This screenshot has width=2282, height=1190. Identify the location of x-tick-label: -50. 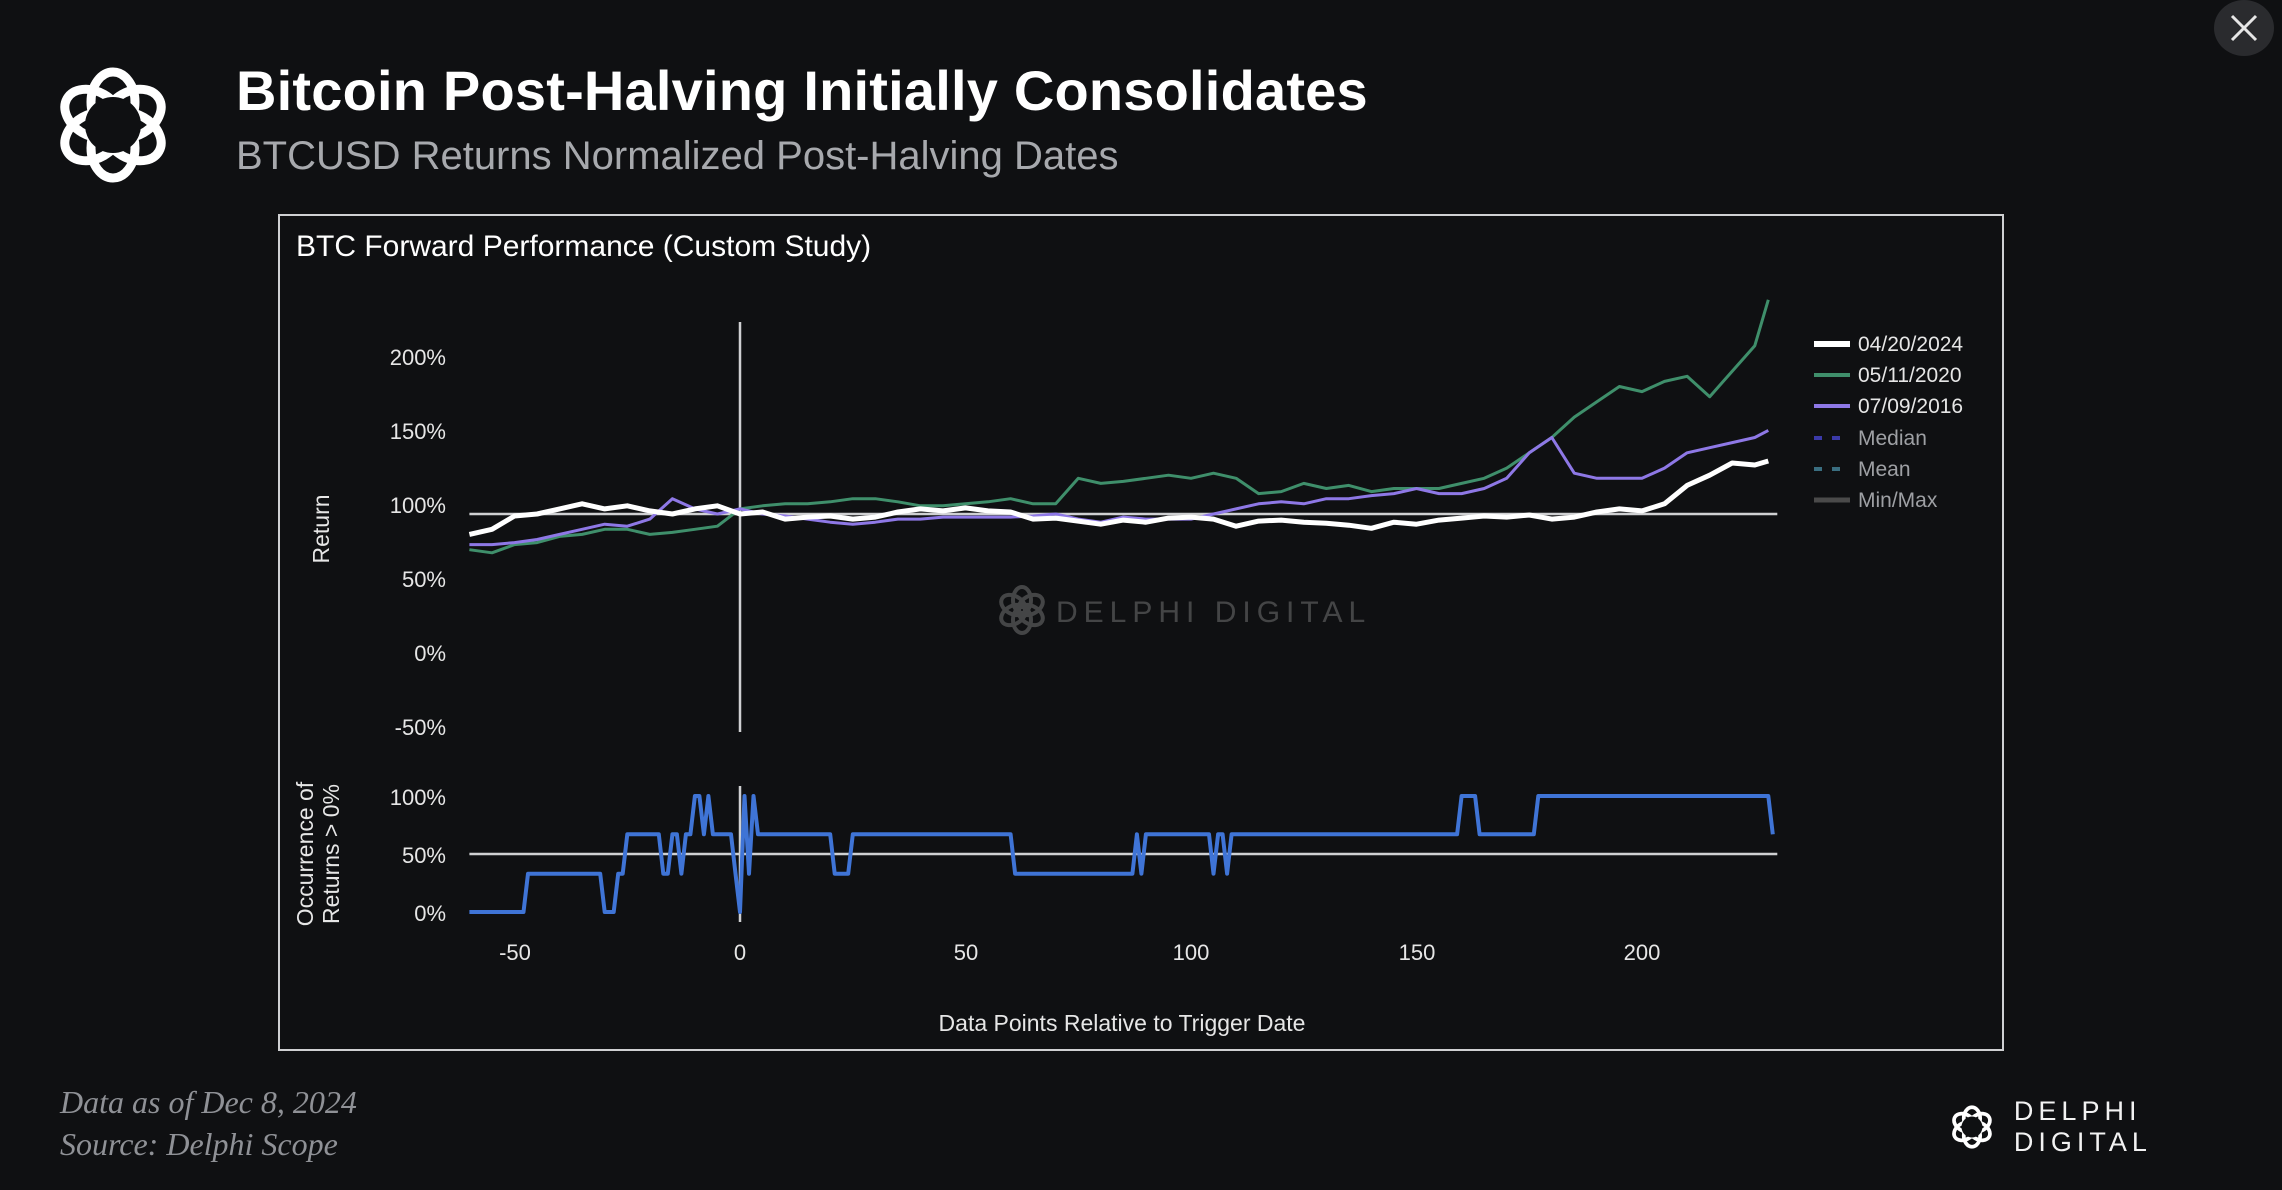
(515, 952).